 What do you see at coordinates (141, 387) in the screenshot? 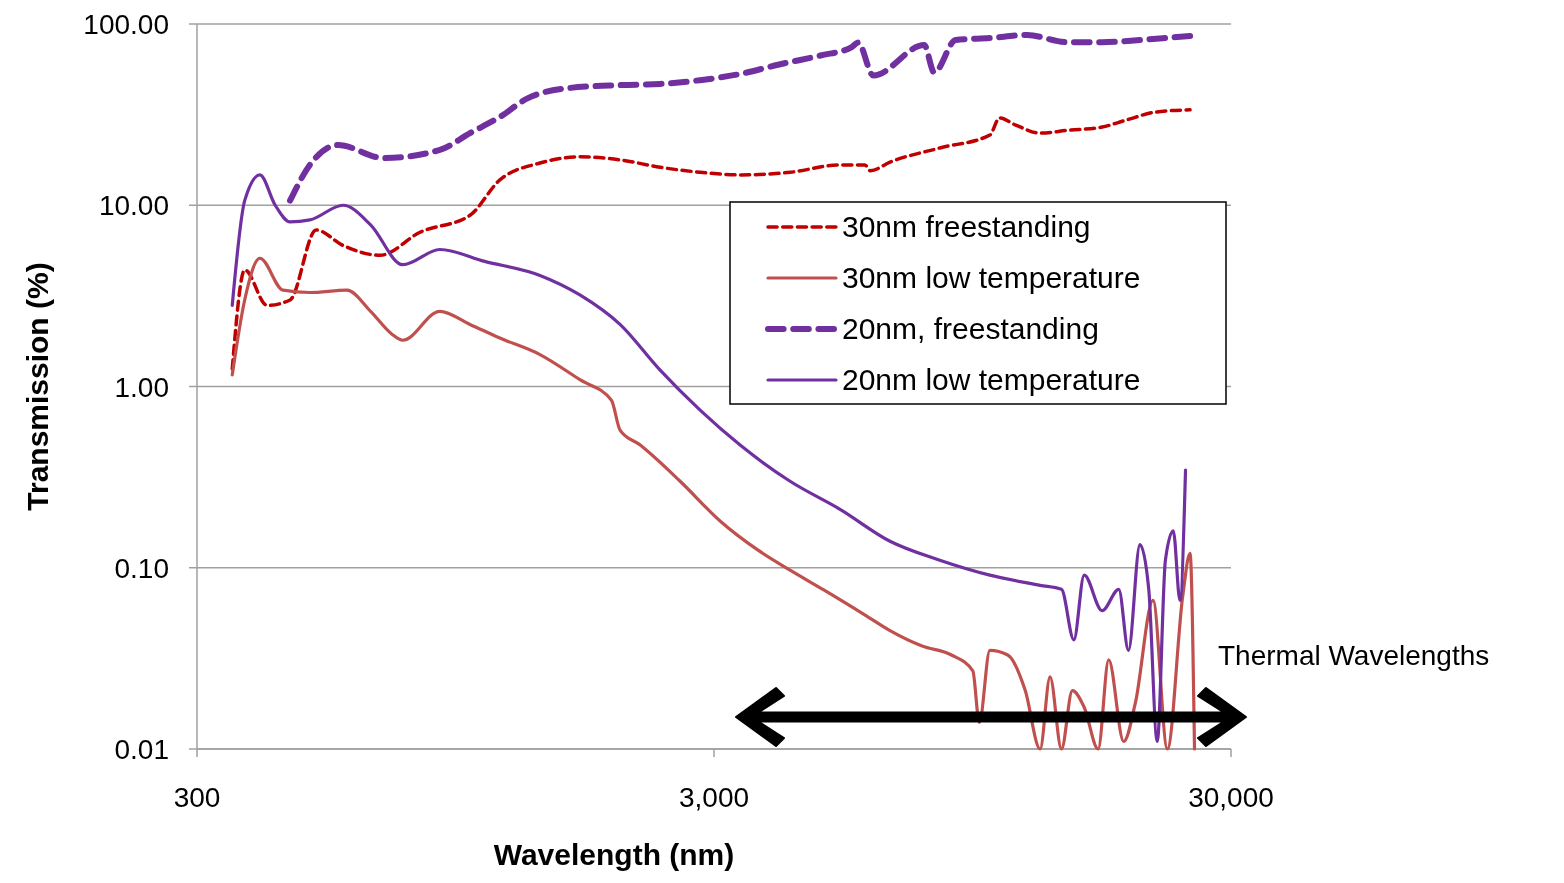
I see `y-tick-label: 1.00` at bounding box center [141, 387].